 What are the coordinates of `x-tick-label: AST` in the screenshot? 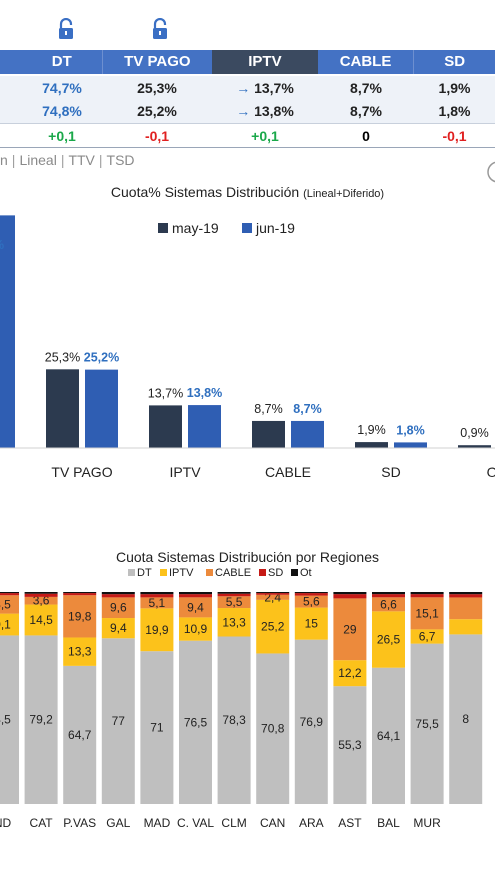 It's located at (350, 823).